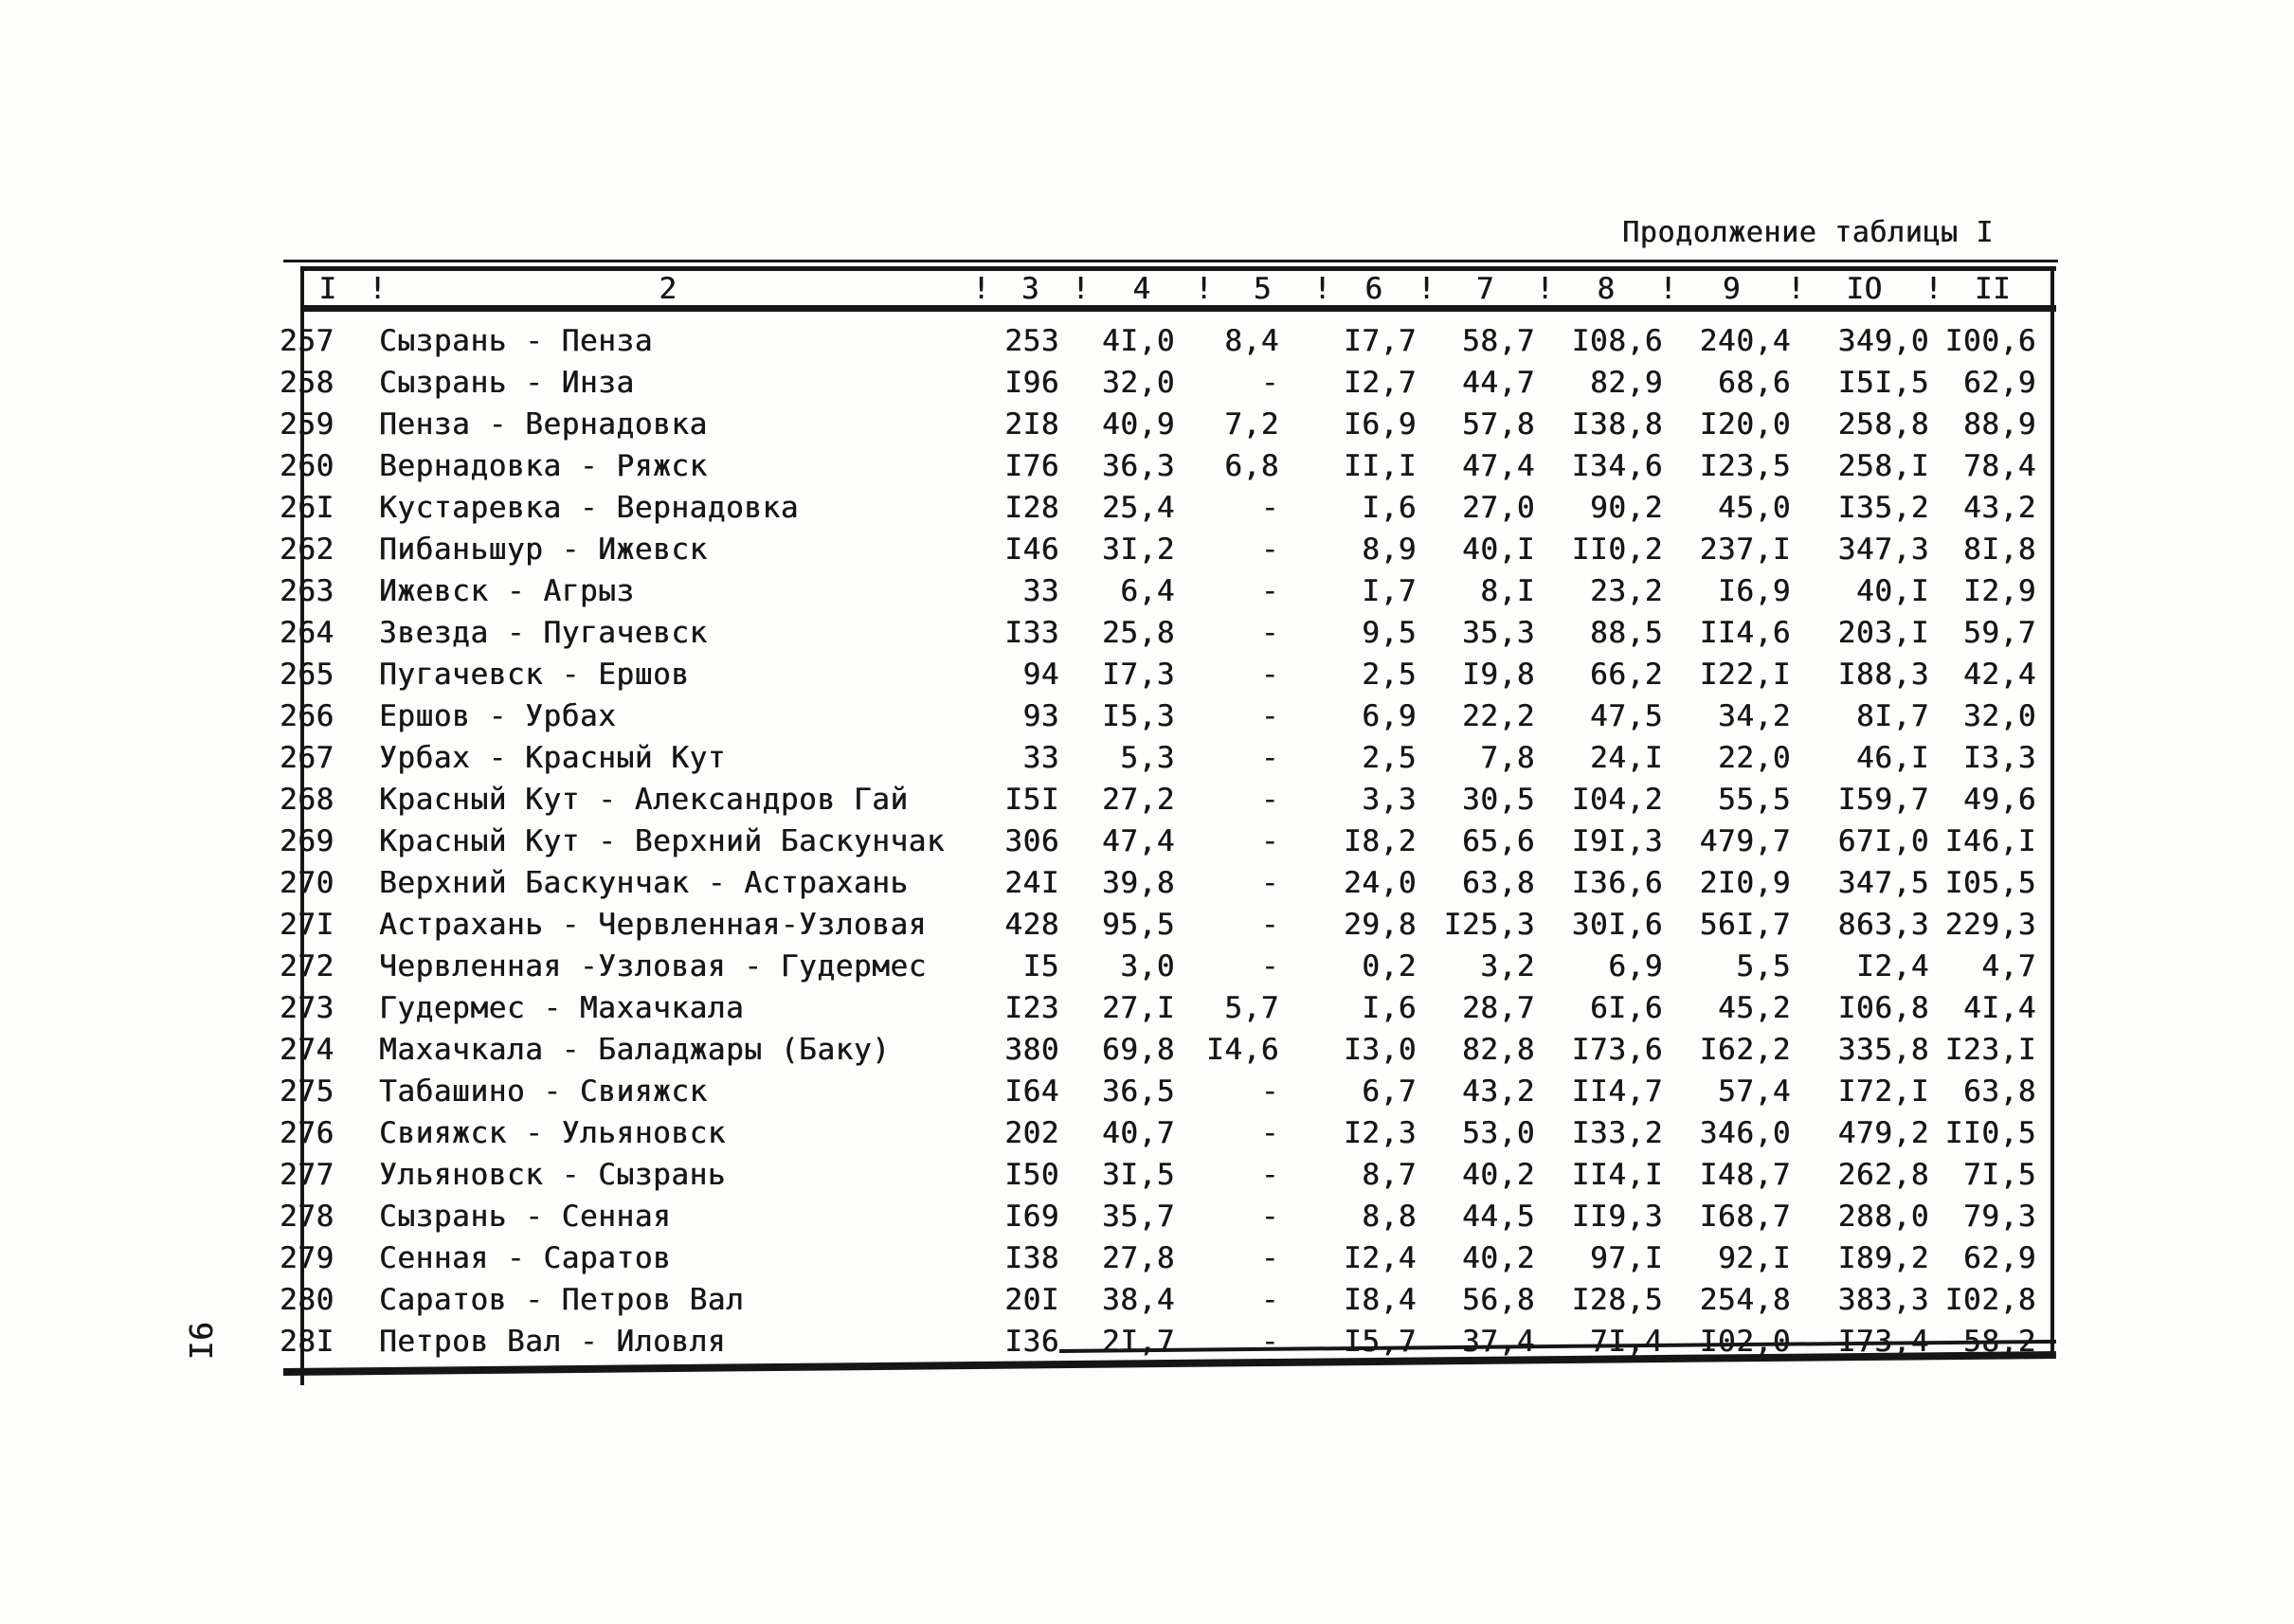  I want to click on row-number: 257, so click(307, 341).